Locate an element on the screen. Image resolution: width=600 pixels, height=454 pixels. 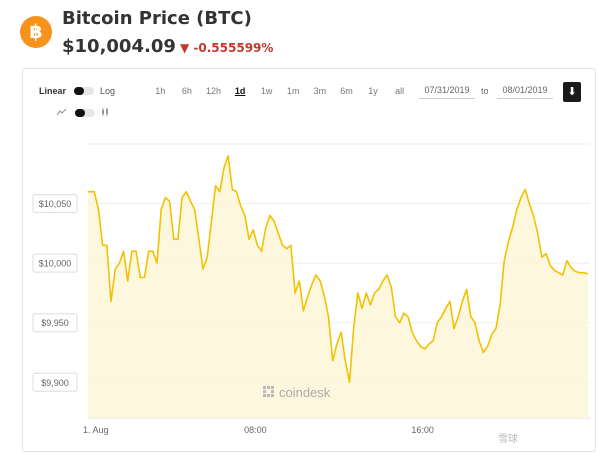
candlestick-icon is located at coordinates (106, 113).